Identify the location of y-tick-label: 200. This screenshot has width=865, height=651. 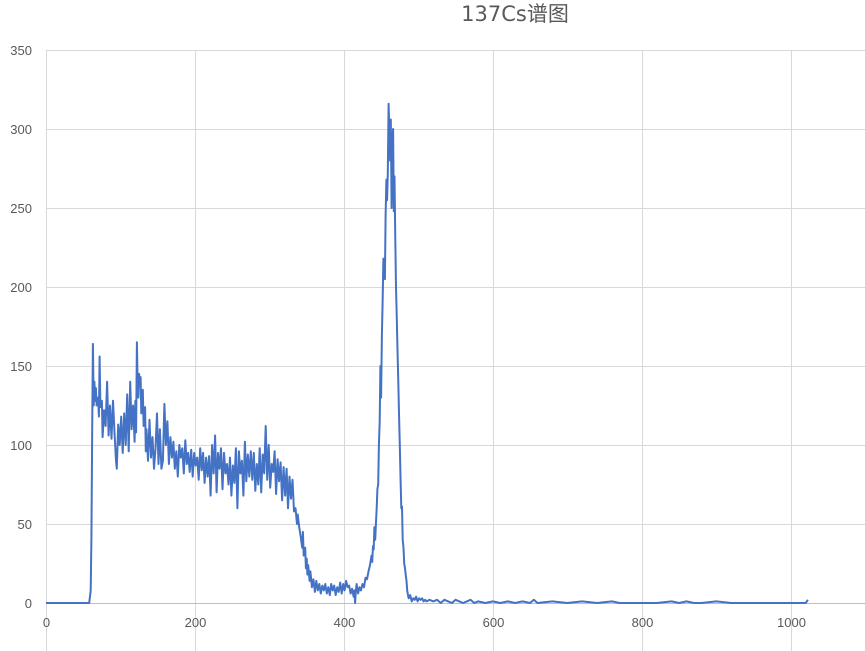
(21, 287).